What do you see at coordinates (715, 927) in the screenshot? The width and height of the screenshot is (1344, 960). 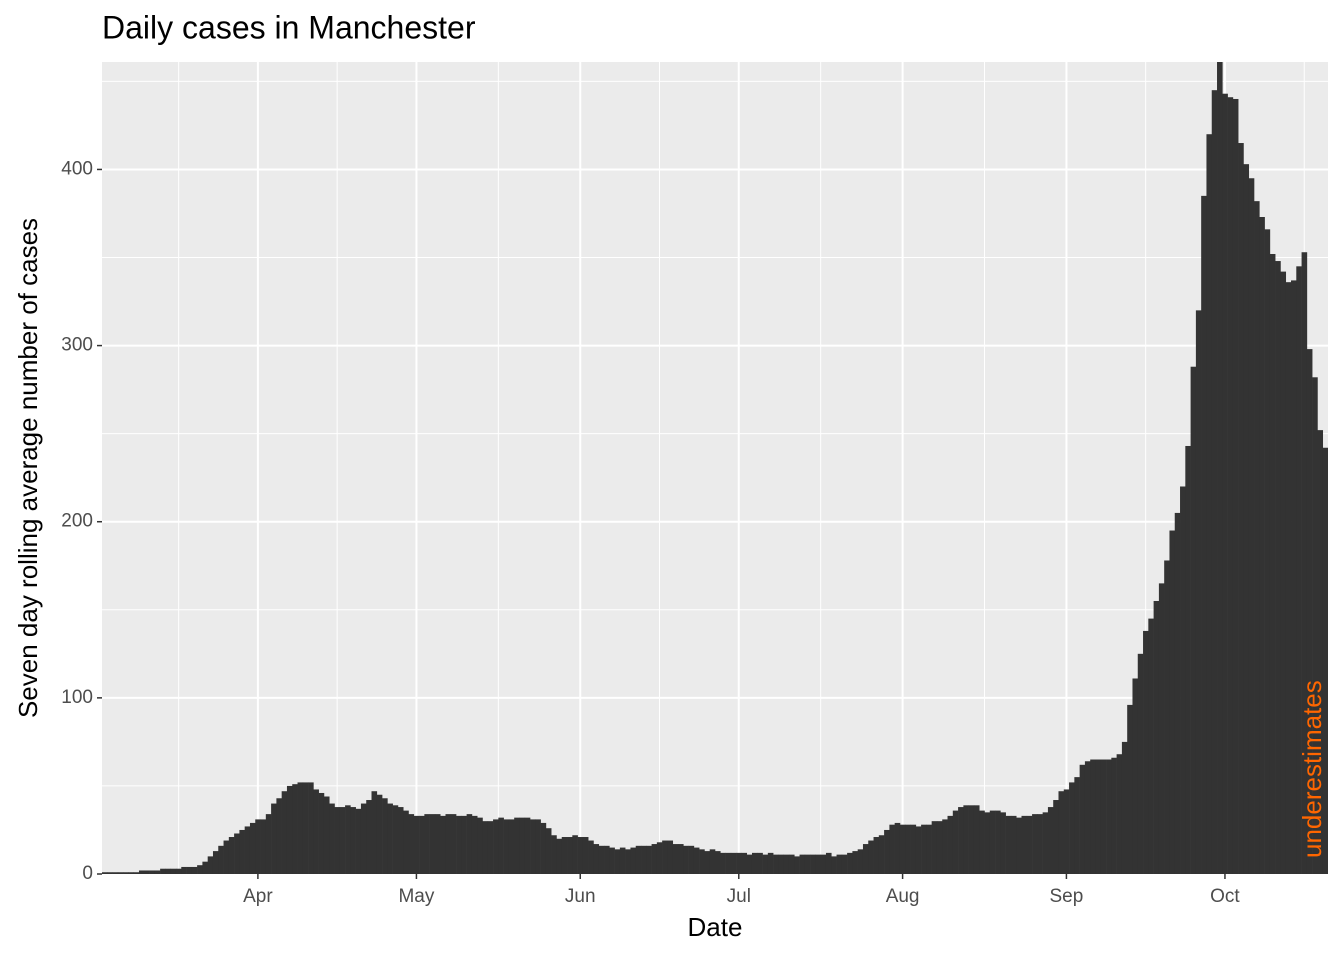 I see `x-axis-title: Date` at bounding box center [715, 927].